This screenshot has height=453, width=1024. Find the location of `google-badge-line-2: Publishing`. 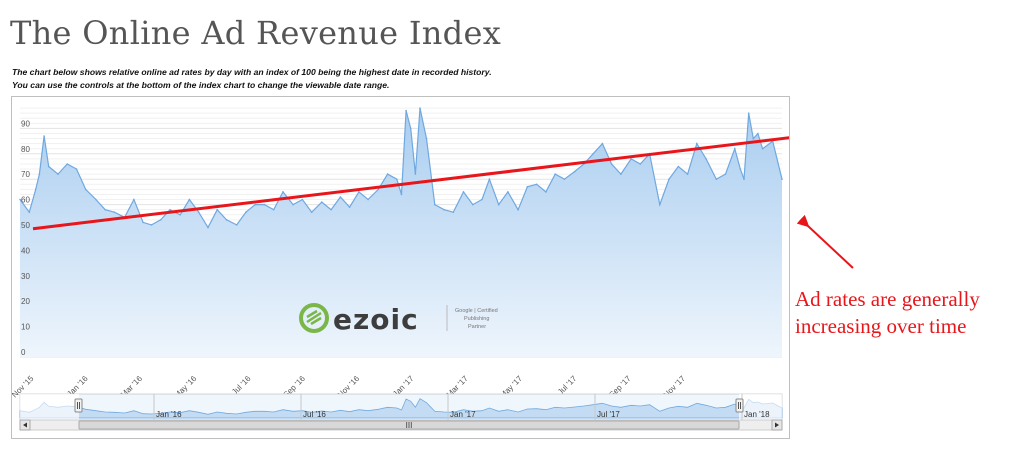

google-badge-line-2: Publishing is located at coordinates (476, 319).